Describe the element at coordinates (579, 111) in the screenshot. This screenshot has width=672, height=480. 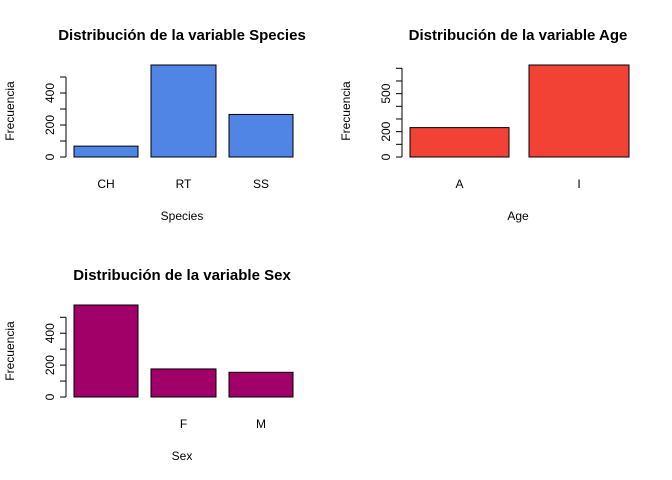
I see `bar-i` at that location.